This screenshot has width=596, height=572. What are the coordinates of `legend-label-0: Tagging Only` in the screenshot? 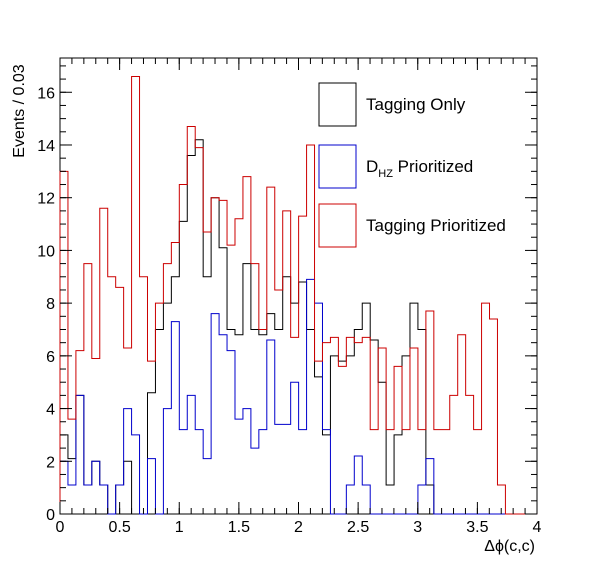 It's located at (416, 104).